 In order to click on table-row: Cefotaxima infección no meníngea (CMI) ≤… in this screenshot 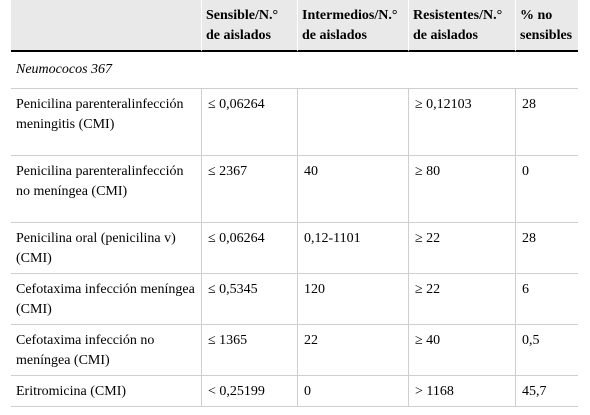, I will do `click(294, 350)`.